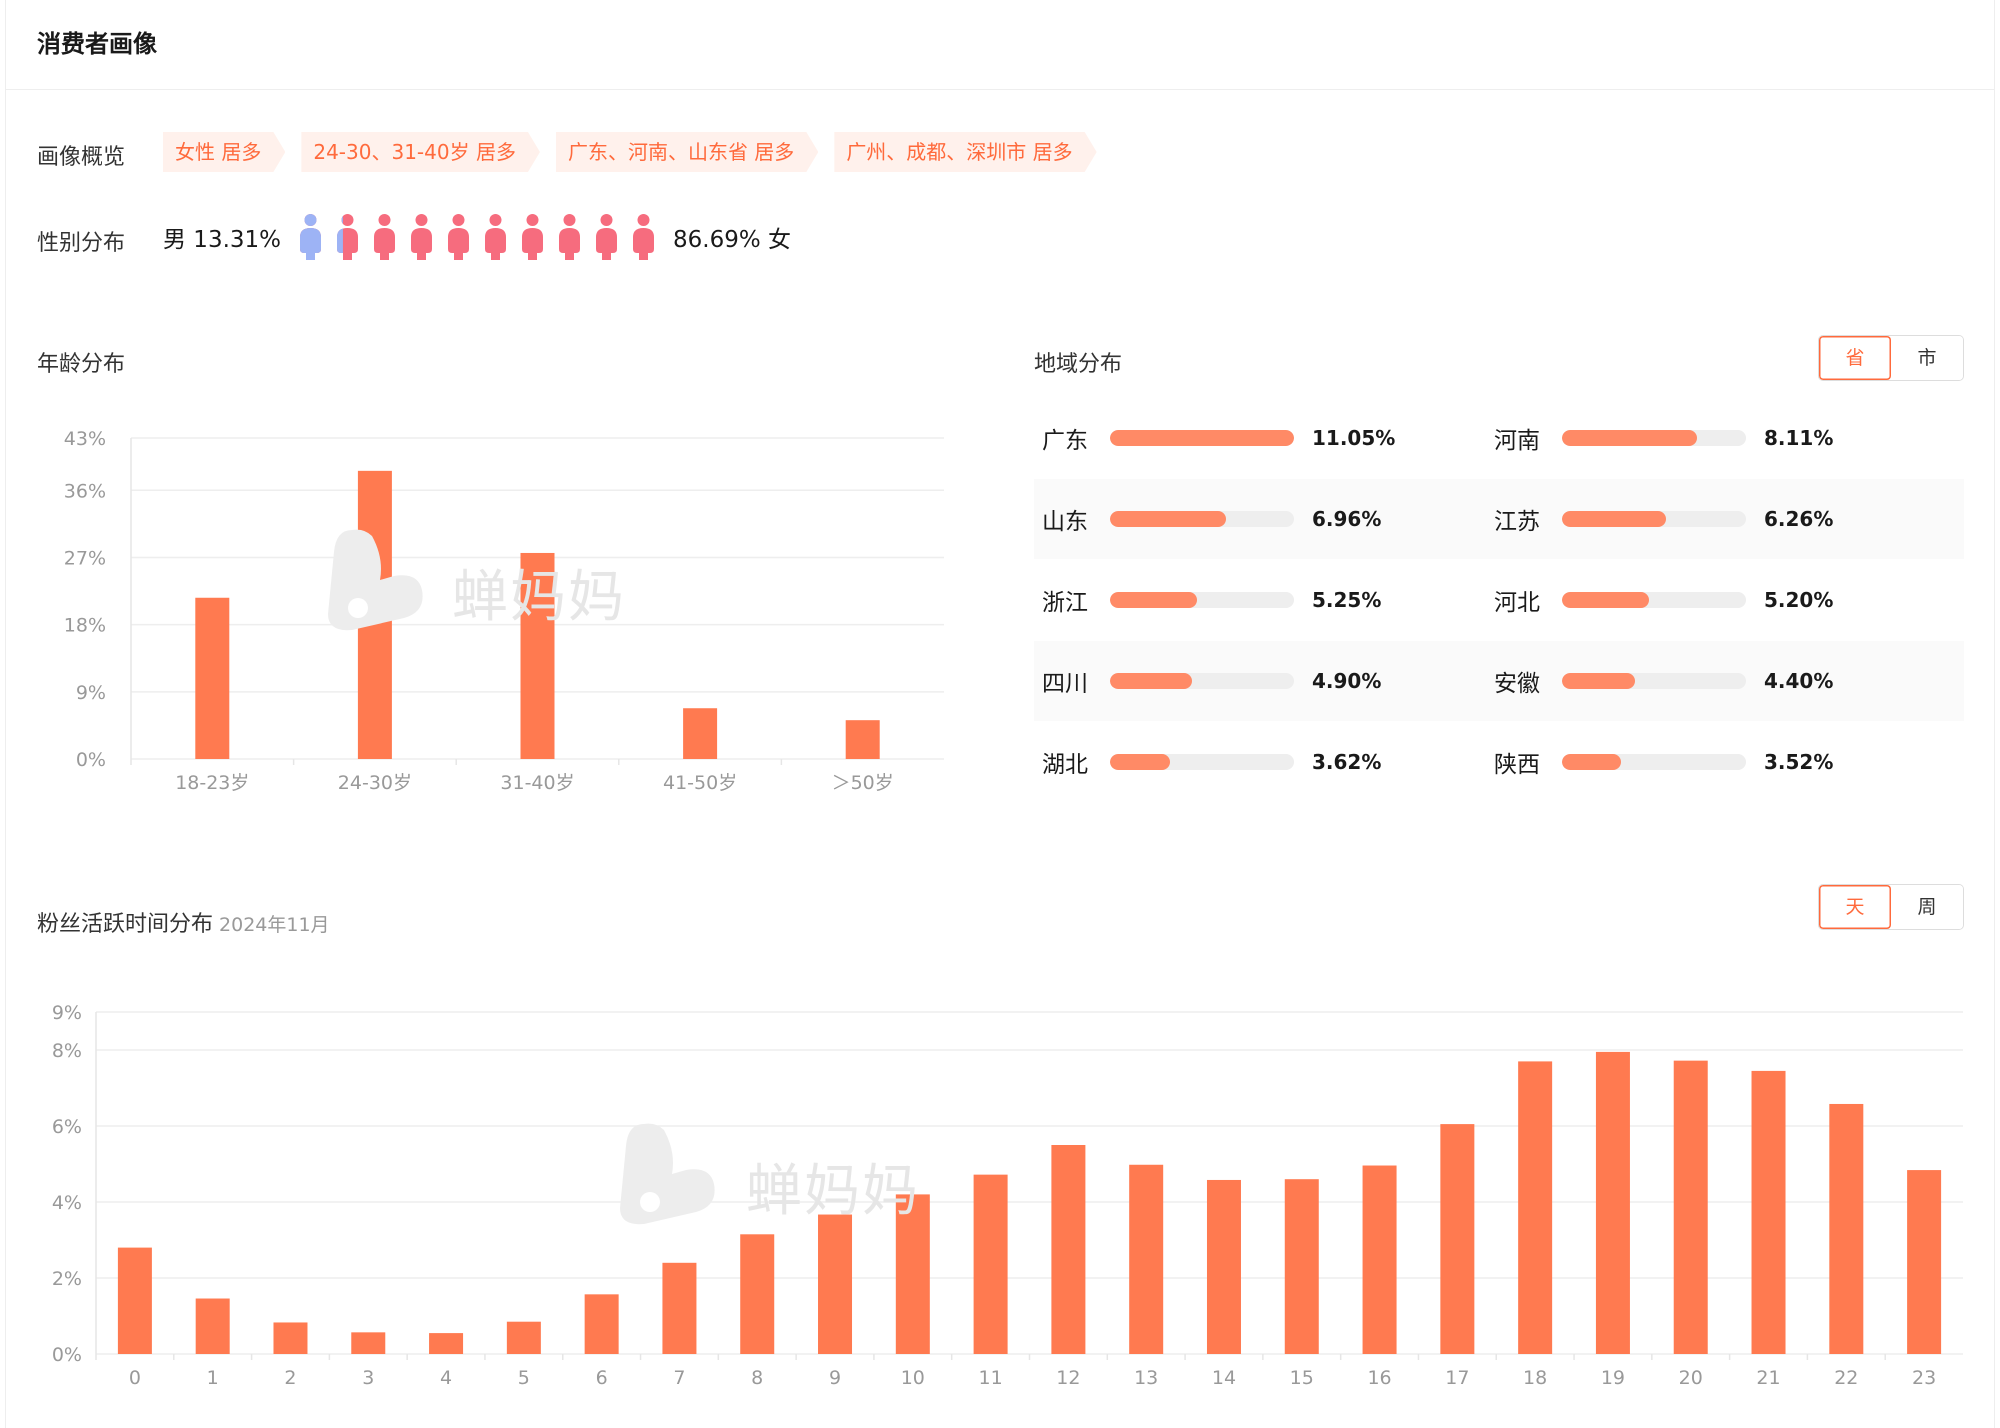 The width and height of the screenshot is (2000, 1428). I want to click on week-toggle-button: 周, so click(1927, 907).